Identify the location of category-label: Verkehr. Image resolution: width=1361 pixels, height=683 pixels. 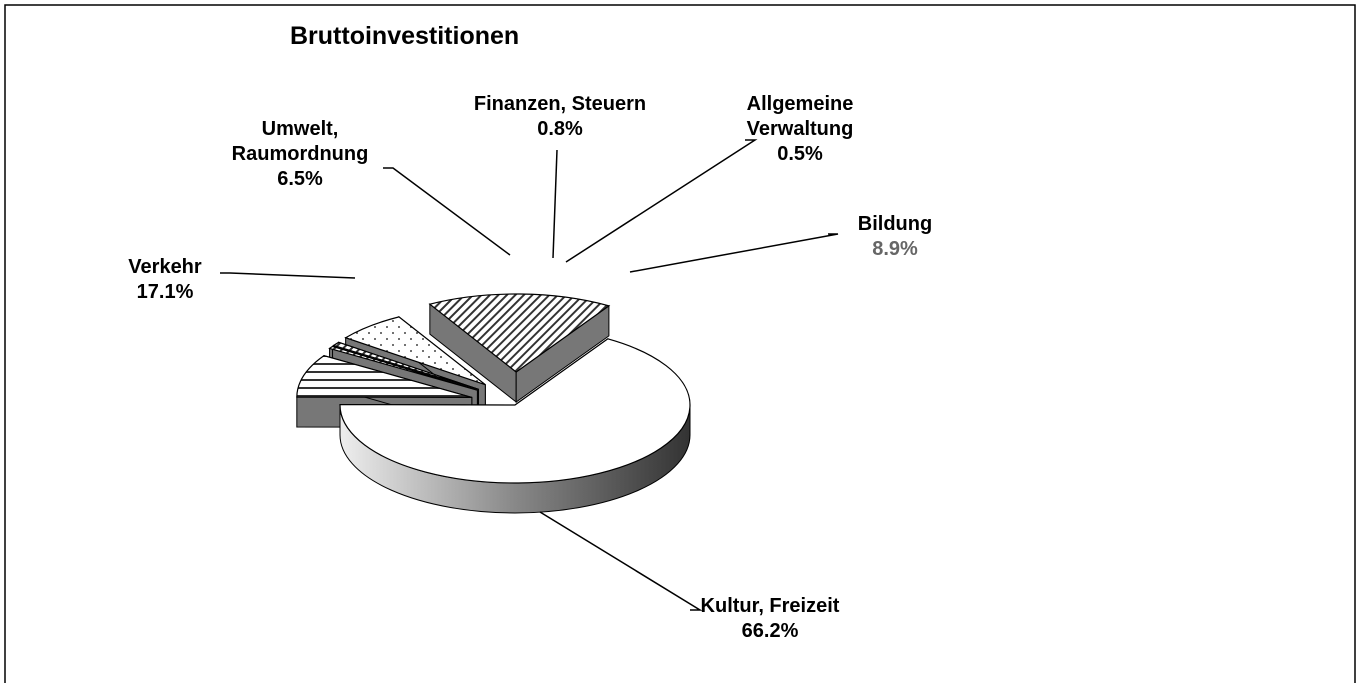
(165, 267).